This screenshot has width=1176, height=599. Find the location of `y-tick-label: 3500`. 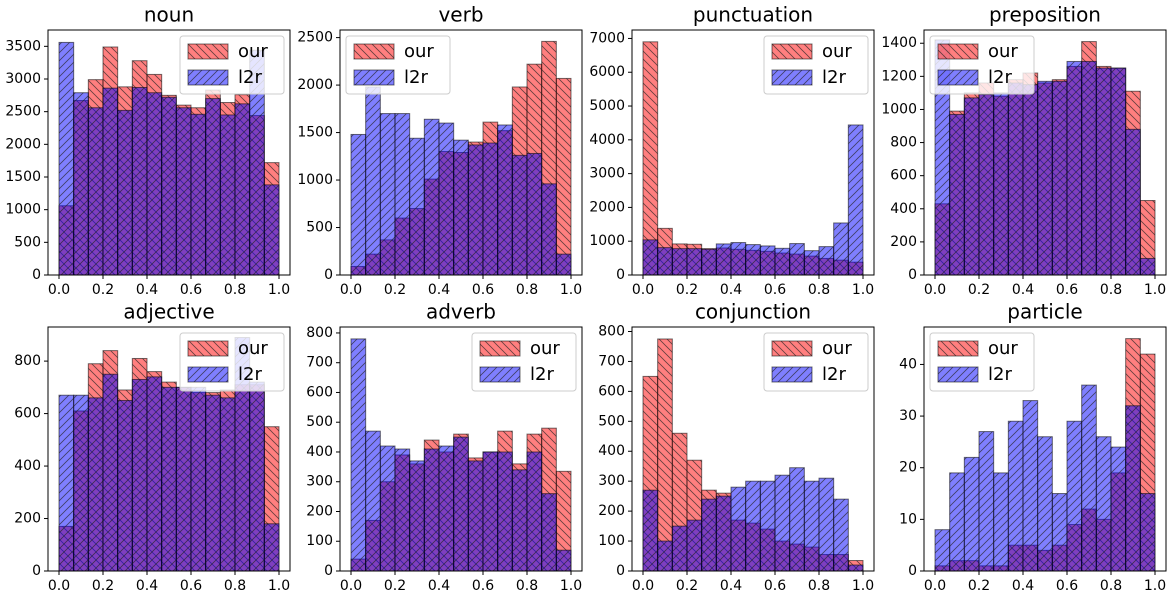

y-tick-label: 3500 is located at coordinates (23, 46).